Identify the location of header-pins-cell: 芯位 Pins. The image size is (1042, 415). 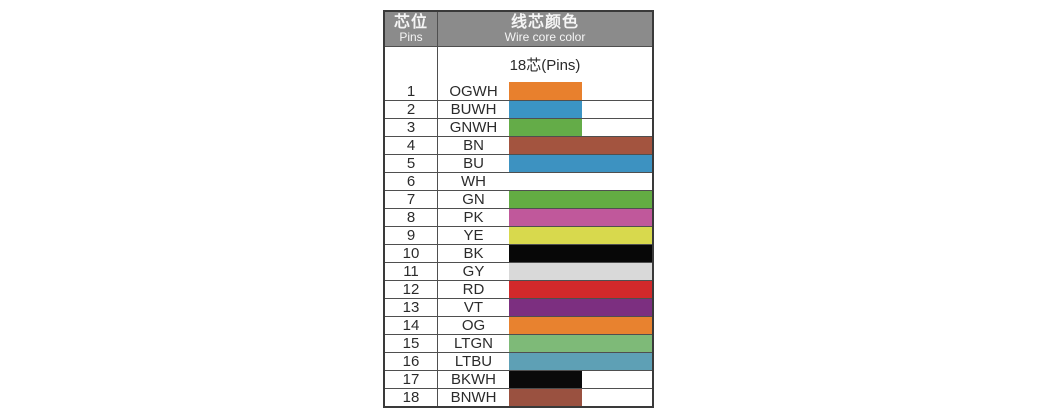
(411, 29).